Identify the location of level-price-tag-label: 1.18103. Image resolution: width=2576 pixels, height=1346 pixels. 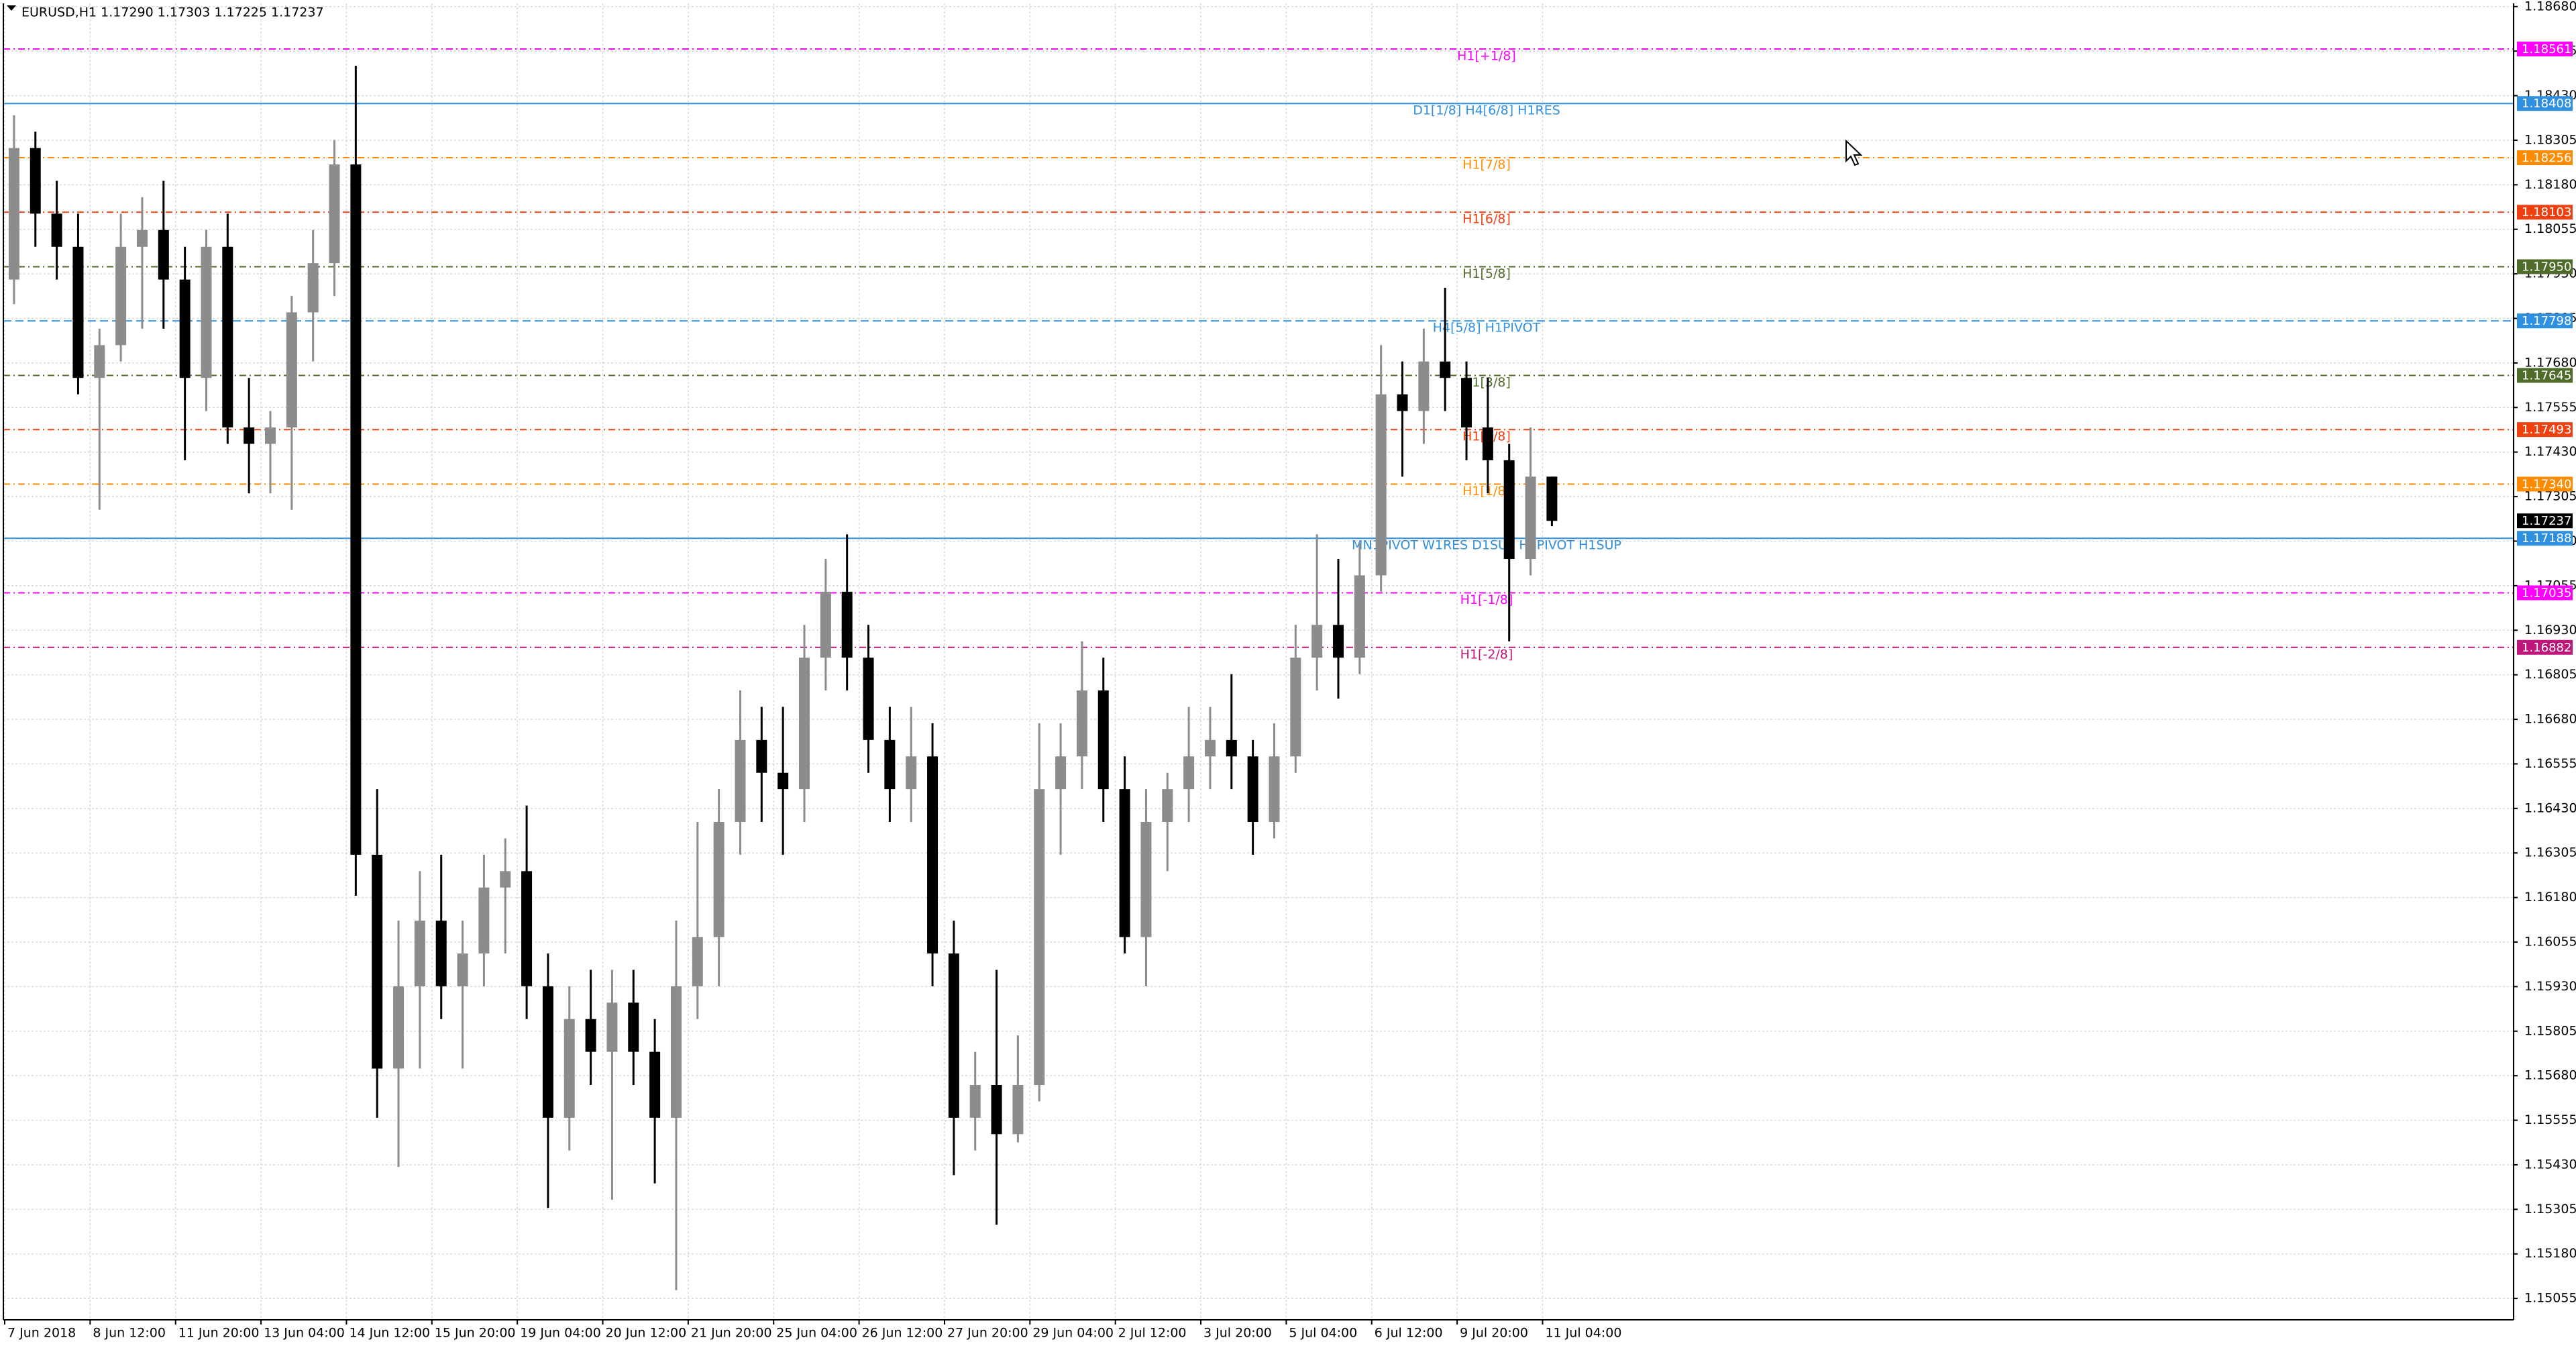
(2546, 212).